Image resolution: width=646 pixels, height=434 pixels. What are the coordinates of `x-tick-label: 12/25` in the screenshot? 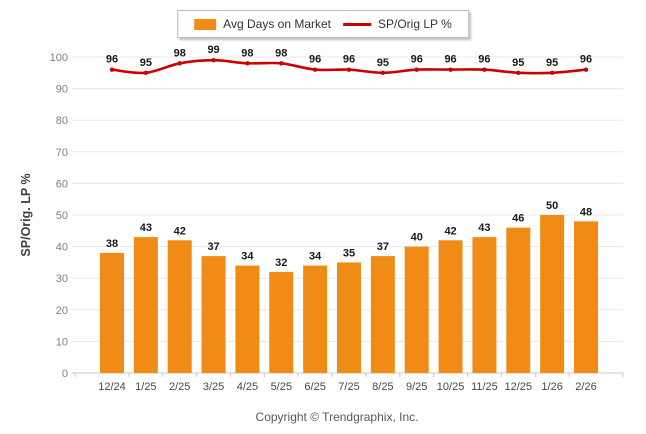 It's located at (519, 387).